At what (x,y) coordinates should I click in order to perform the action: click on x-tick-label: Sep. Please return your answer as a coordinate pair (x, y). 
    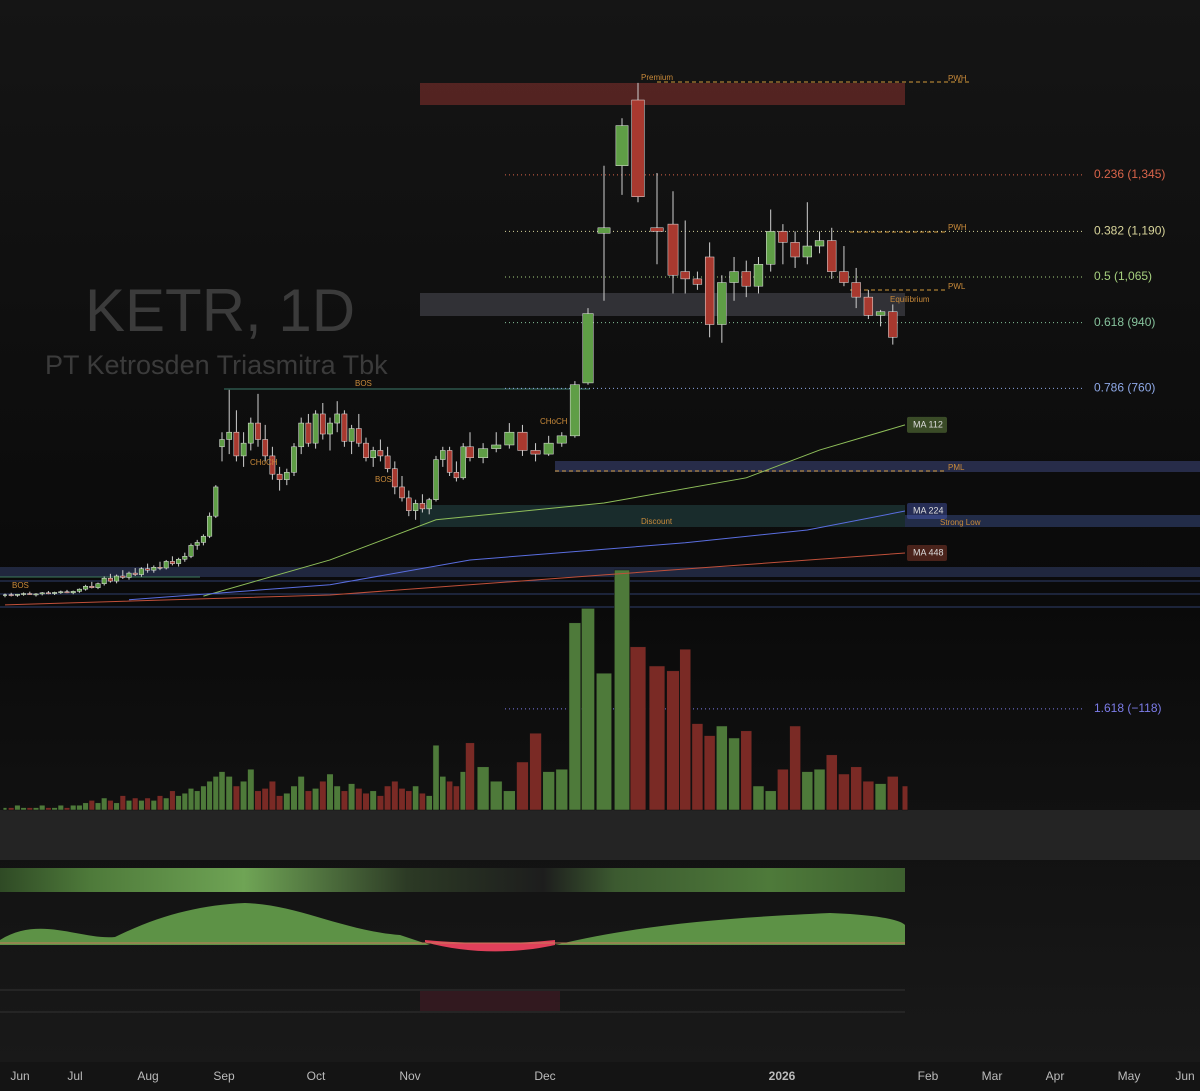
    Looking at the image, I should click on (224, 1076).